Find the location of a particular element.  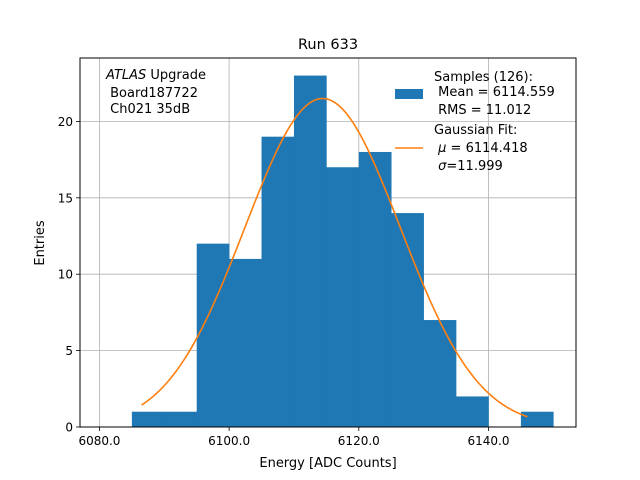

y-tick-label: 0 is located at coordinates (69, 428).